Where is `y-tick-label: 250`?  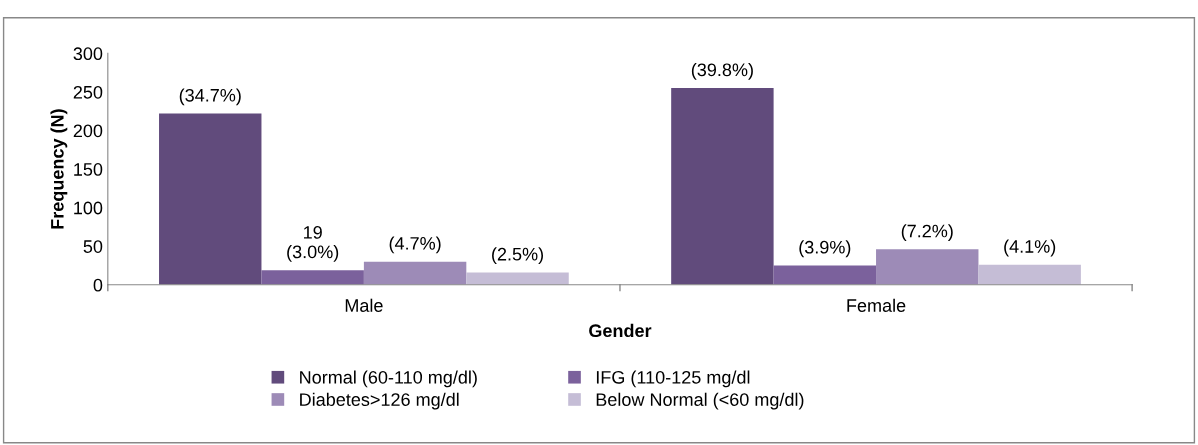 y-tick-label: 250 is located at coordinates (88, 92).